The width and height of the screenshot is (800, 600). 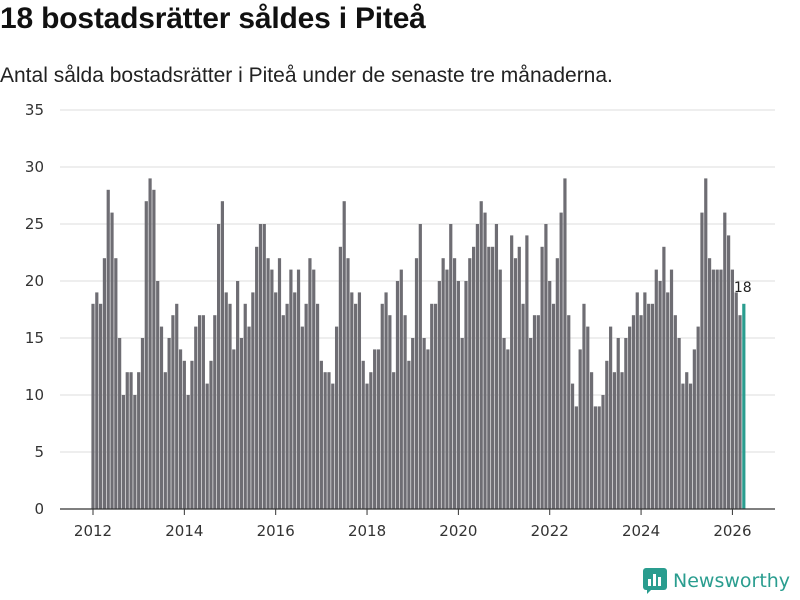 What do you see at coordinates (34, 395) in the screenshot?
I see `y-tick-label: 10` at bounding box center [34, 395].